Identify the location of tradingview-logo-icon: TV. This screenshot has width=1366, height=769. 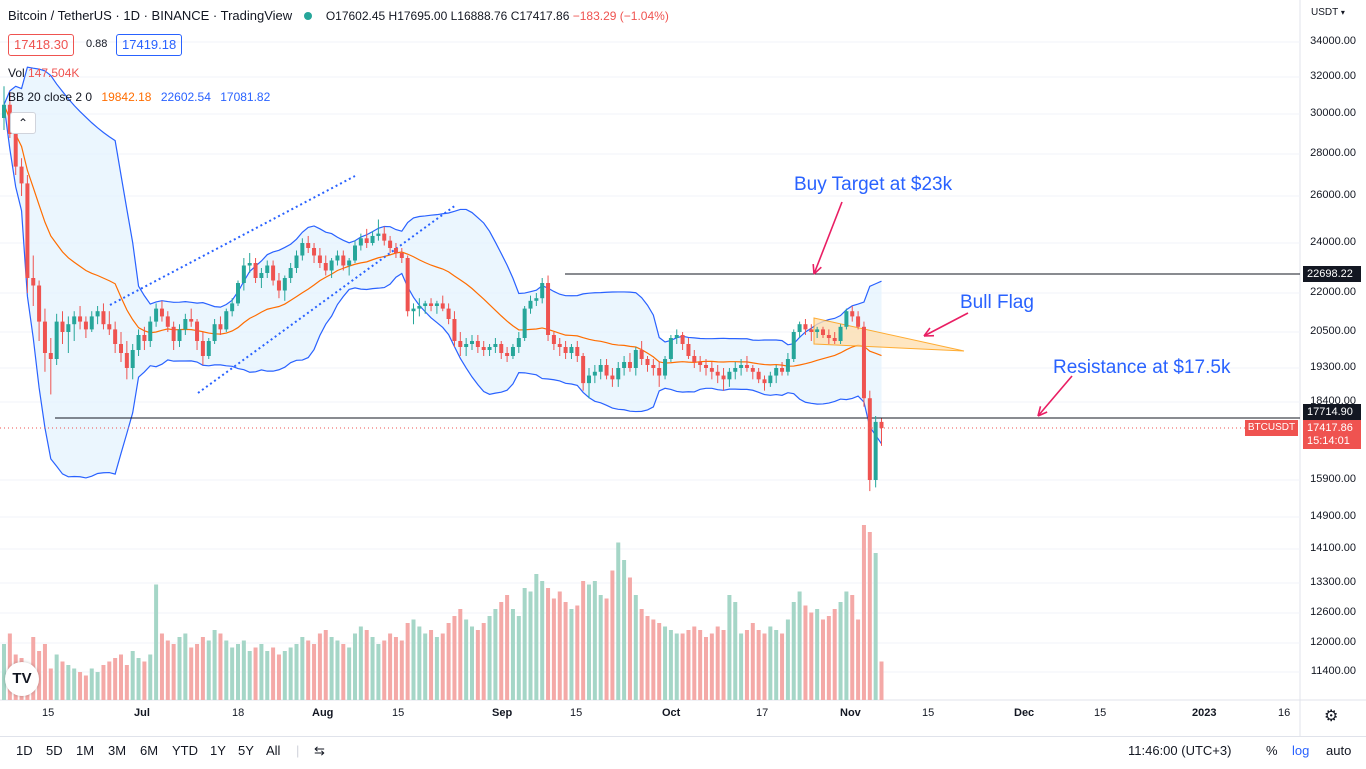
(22, 679).